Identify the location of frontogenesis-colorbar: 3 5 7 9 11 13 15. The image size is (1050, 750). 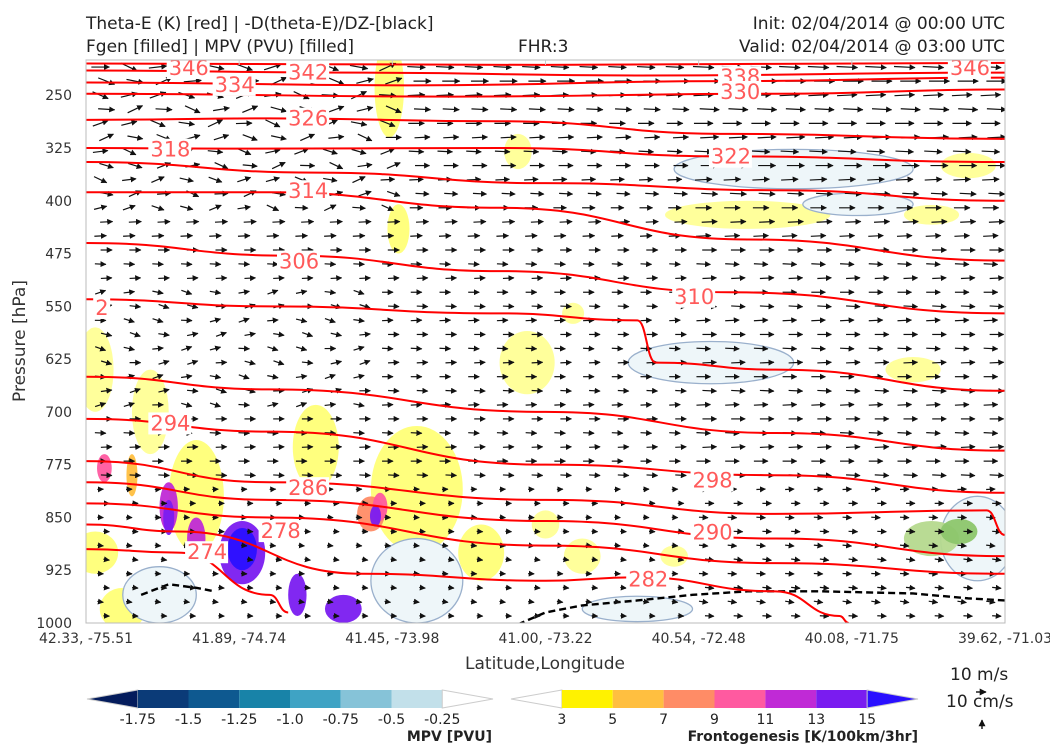
(714, 708).